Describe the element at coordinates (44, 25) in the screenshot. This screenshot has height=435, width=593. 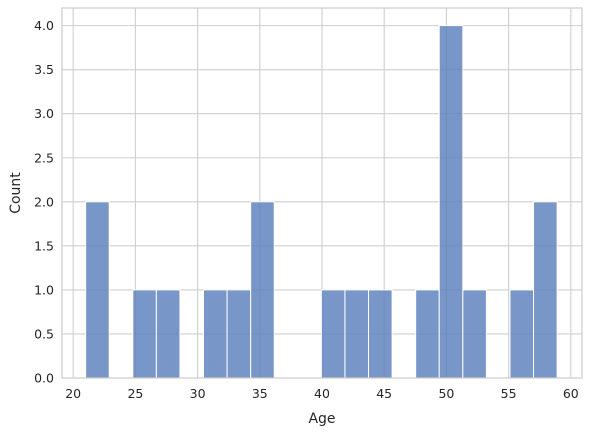
I see `y-tick-label: 4.0` at that location.